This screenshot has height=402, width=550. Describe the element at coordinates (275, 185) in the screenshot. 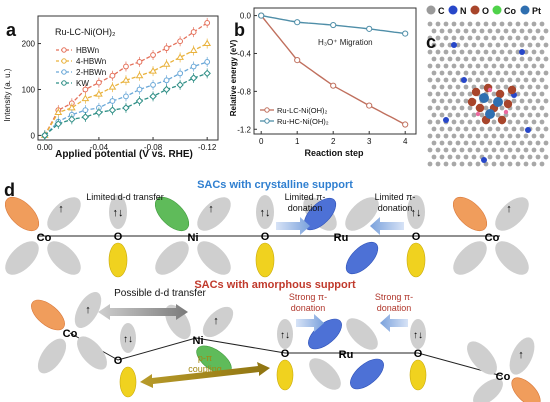

I see `crystalline-title: SACs with crystalline support` at that location.